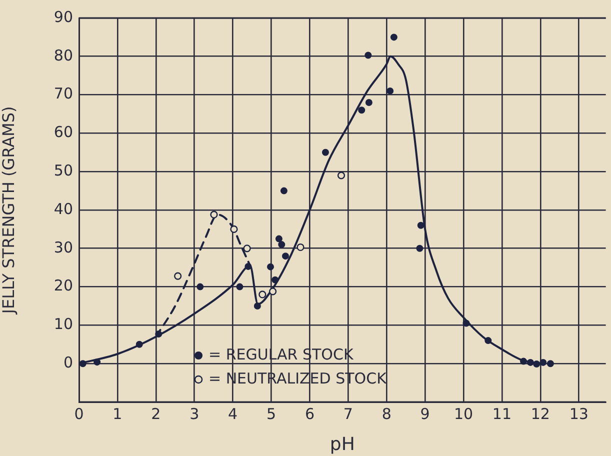  What do you see at coordinates (578, 413) in the screenshot?
I see `x-tick-label: 13` at bounding box center [578, 413].